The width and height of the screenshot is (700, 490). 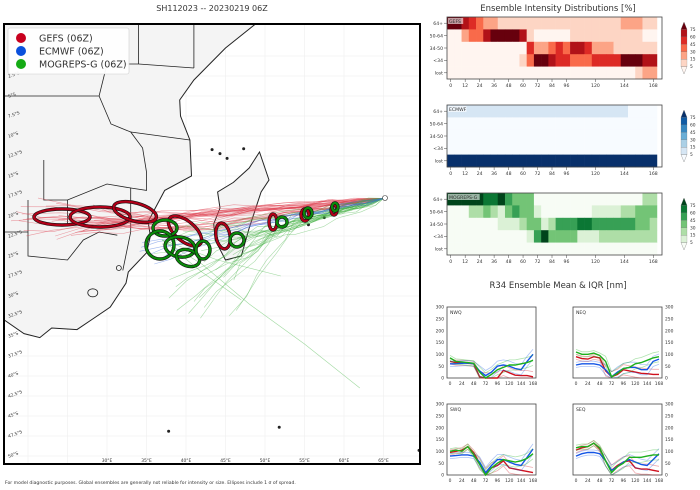 What do you see at coordinates (15, 394) in the screenshot?
I see `lat-tick-label: 42.5°S` at bounding box center [15, 394].